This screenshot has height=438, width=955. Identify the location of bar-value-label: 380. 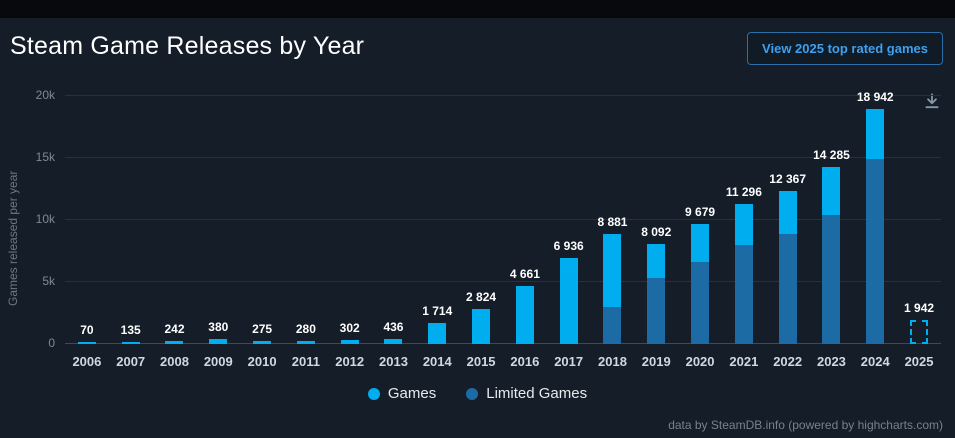
(218, 327).